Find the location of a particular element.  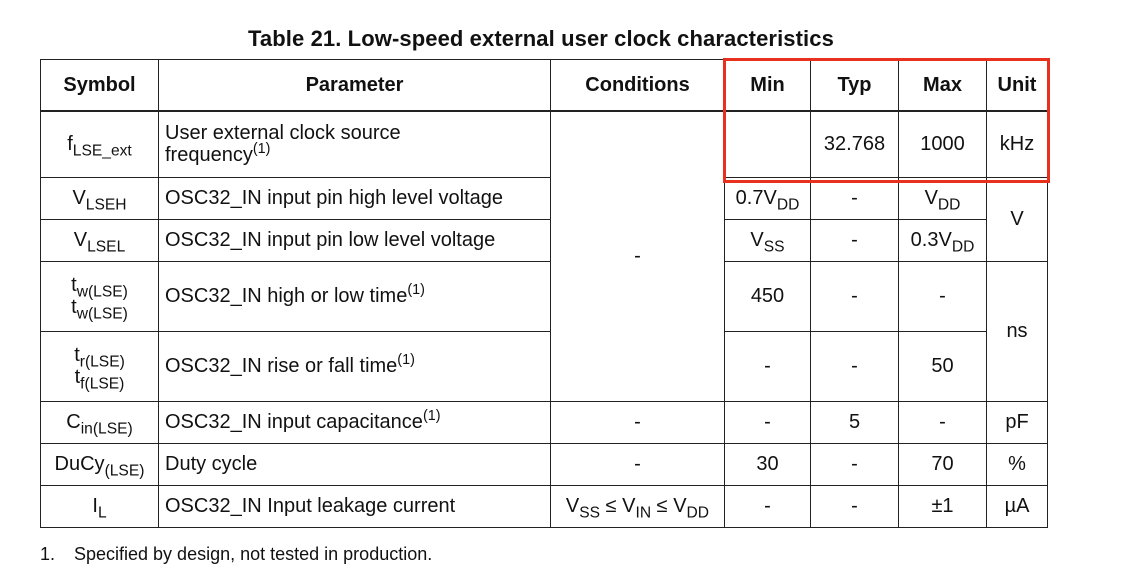

value-text: 0.7V is located at coordinates (756, 197).